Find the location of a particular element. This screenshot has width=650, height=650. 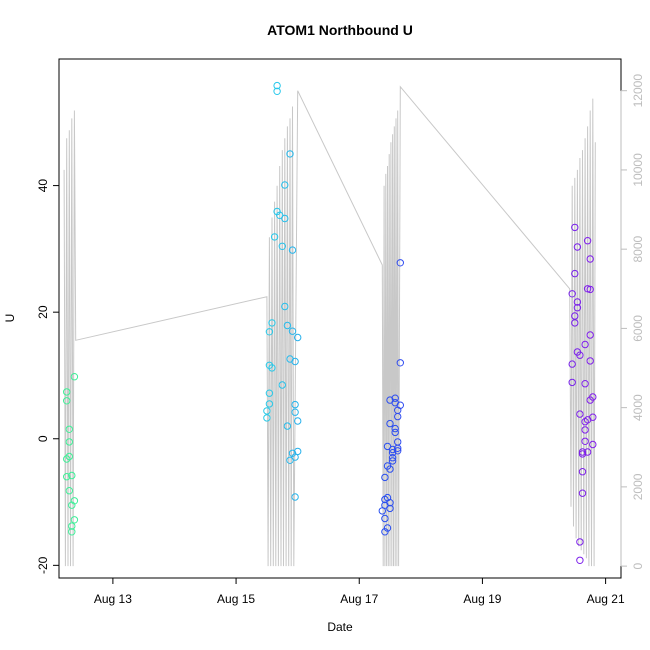

y-axis-label: U is located at coordinates (10, 318).